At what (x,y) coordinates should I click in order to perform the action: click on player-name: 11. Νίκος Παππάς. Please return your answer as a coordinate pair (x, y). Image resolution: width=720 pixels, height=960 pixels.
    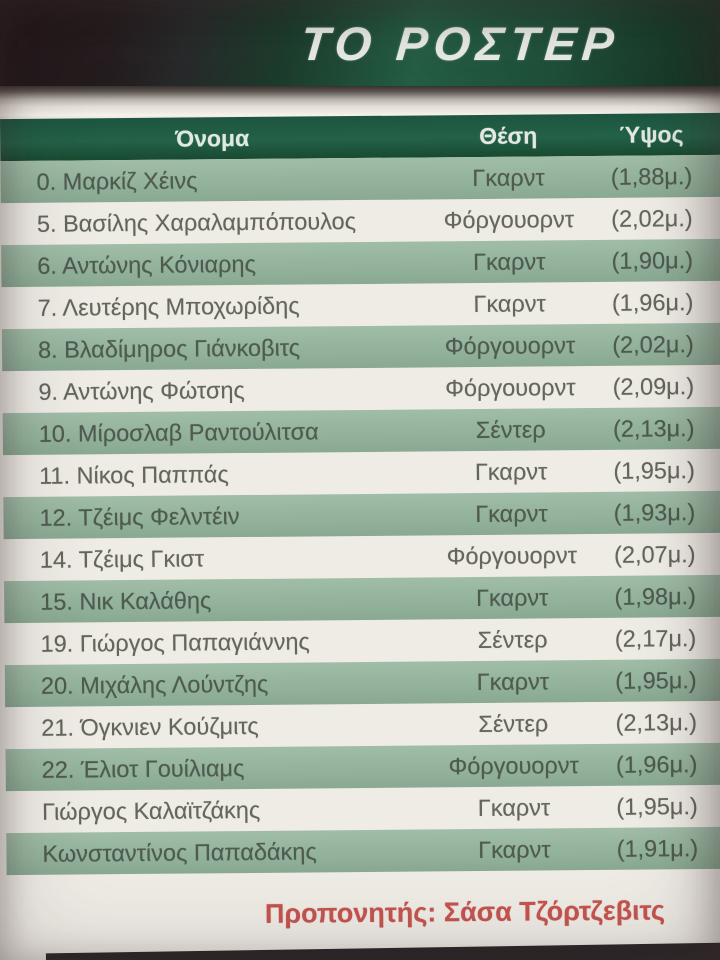
    Looking at the image, I should click on (134, 474).